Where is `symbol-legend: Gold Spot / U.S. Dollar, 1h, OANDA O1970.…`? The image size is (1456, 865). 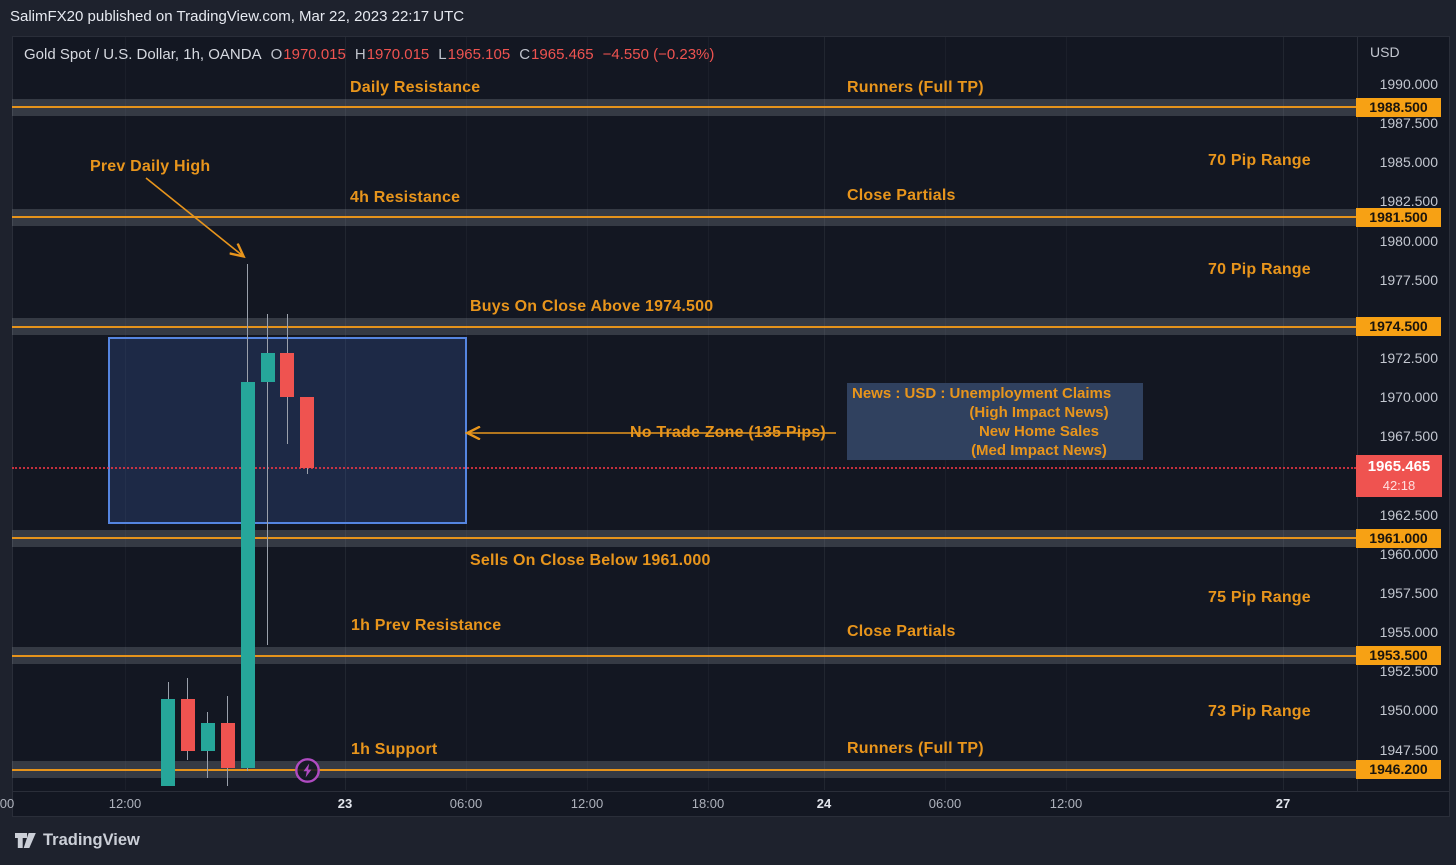 symbol-legend: Gold Spot / U.S. Dollar, 1h, OANDA O1970.… is located at coordinates (369, 54).